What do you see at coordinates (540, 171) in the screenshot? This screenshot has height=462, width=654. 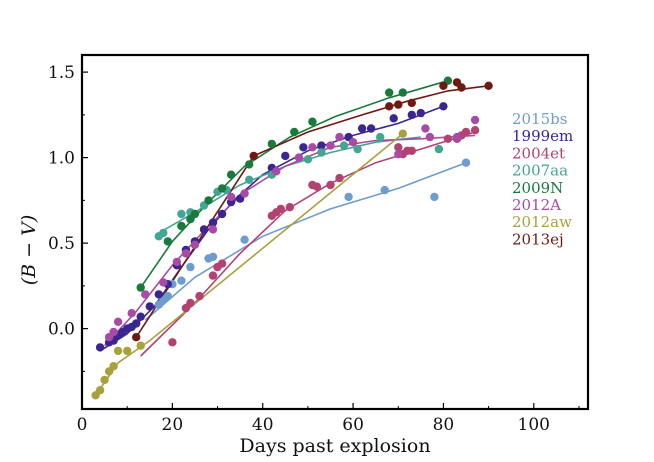 I see `legend-entry: 2007aa` at bounding box center [540, 171].